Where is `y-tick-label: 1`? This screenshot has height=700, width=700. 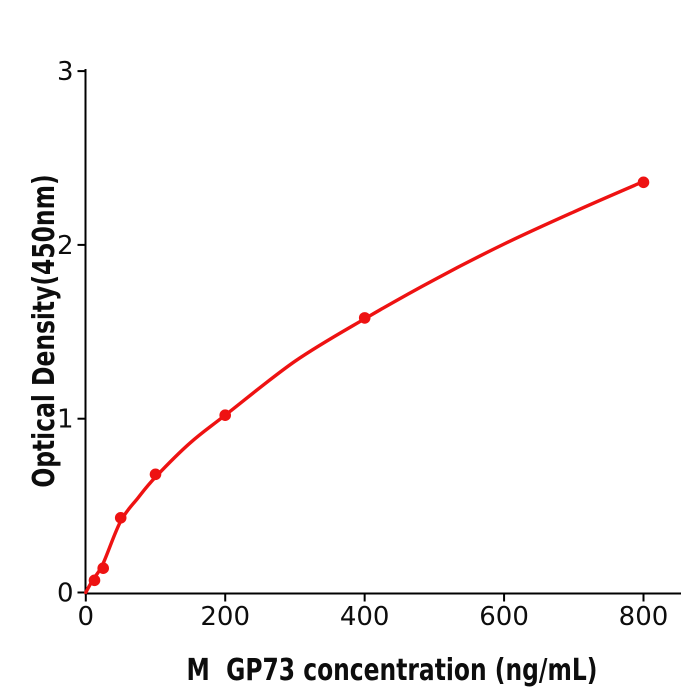 y-tick-label: 1 is located at coordinates (65, 420).